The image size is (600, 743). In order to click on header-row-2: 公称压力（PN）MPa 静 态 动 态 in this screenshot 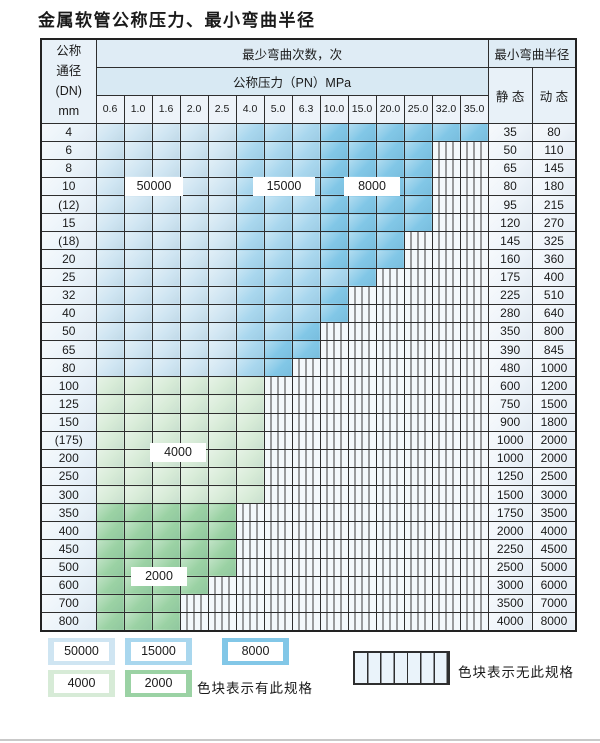, I will do `click(309, 95)`.